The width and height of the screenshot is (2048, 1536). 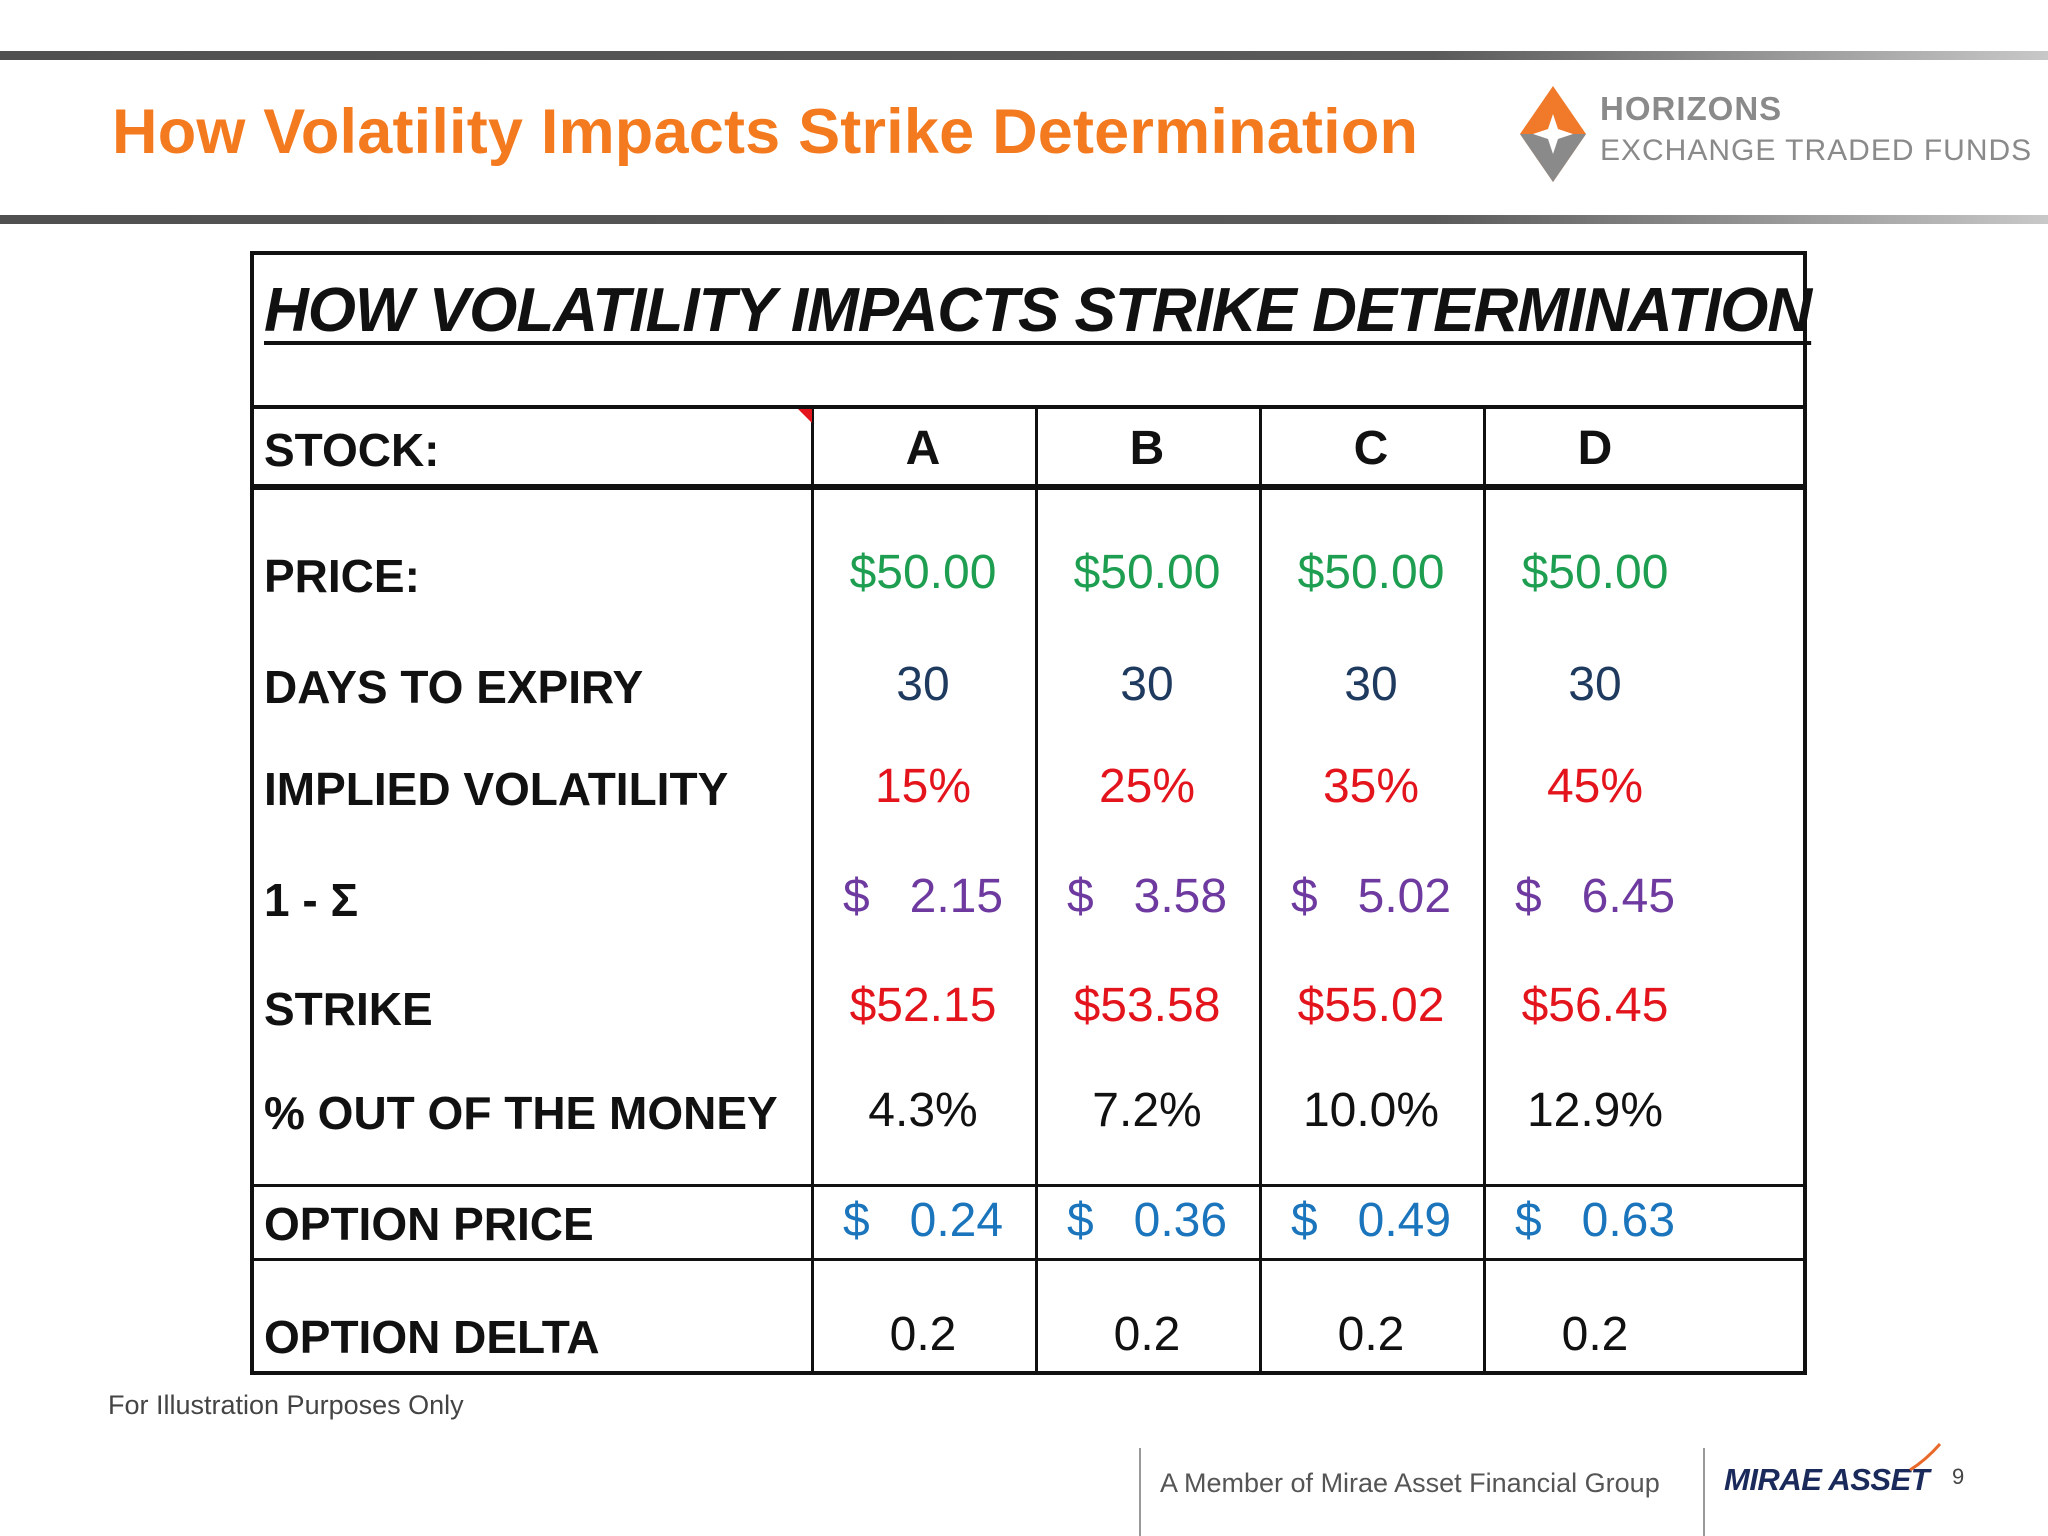 What do you see at coordinates (352, 450) in the screenshot?
I see `stock-header-label: STOCK:` at bounding box center [352, 450].